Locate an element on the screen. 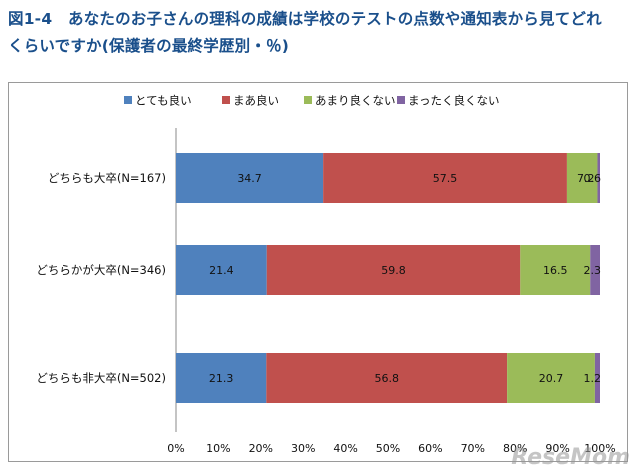 Image resolution: width=640 pixels, height=474 pixels. value-label-0-1: 57.5 is located at coordinates (445, 178).